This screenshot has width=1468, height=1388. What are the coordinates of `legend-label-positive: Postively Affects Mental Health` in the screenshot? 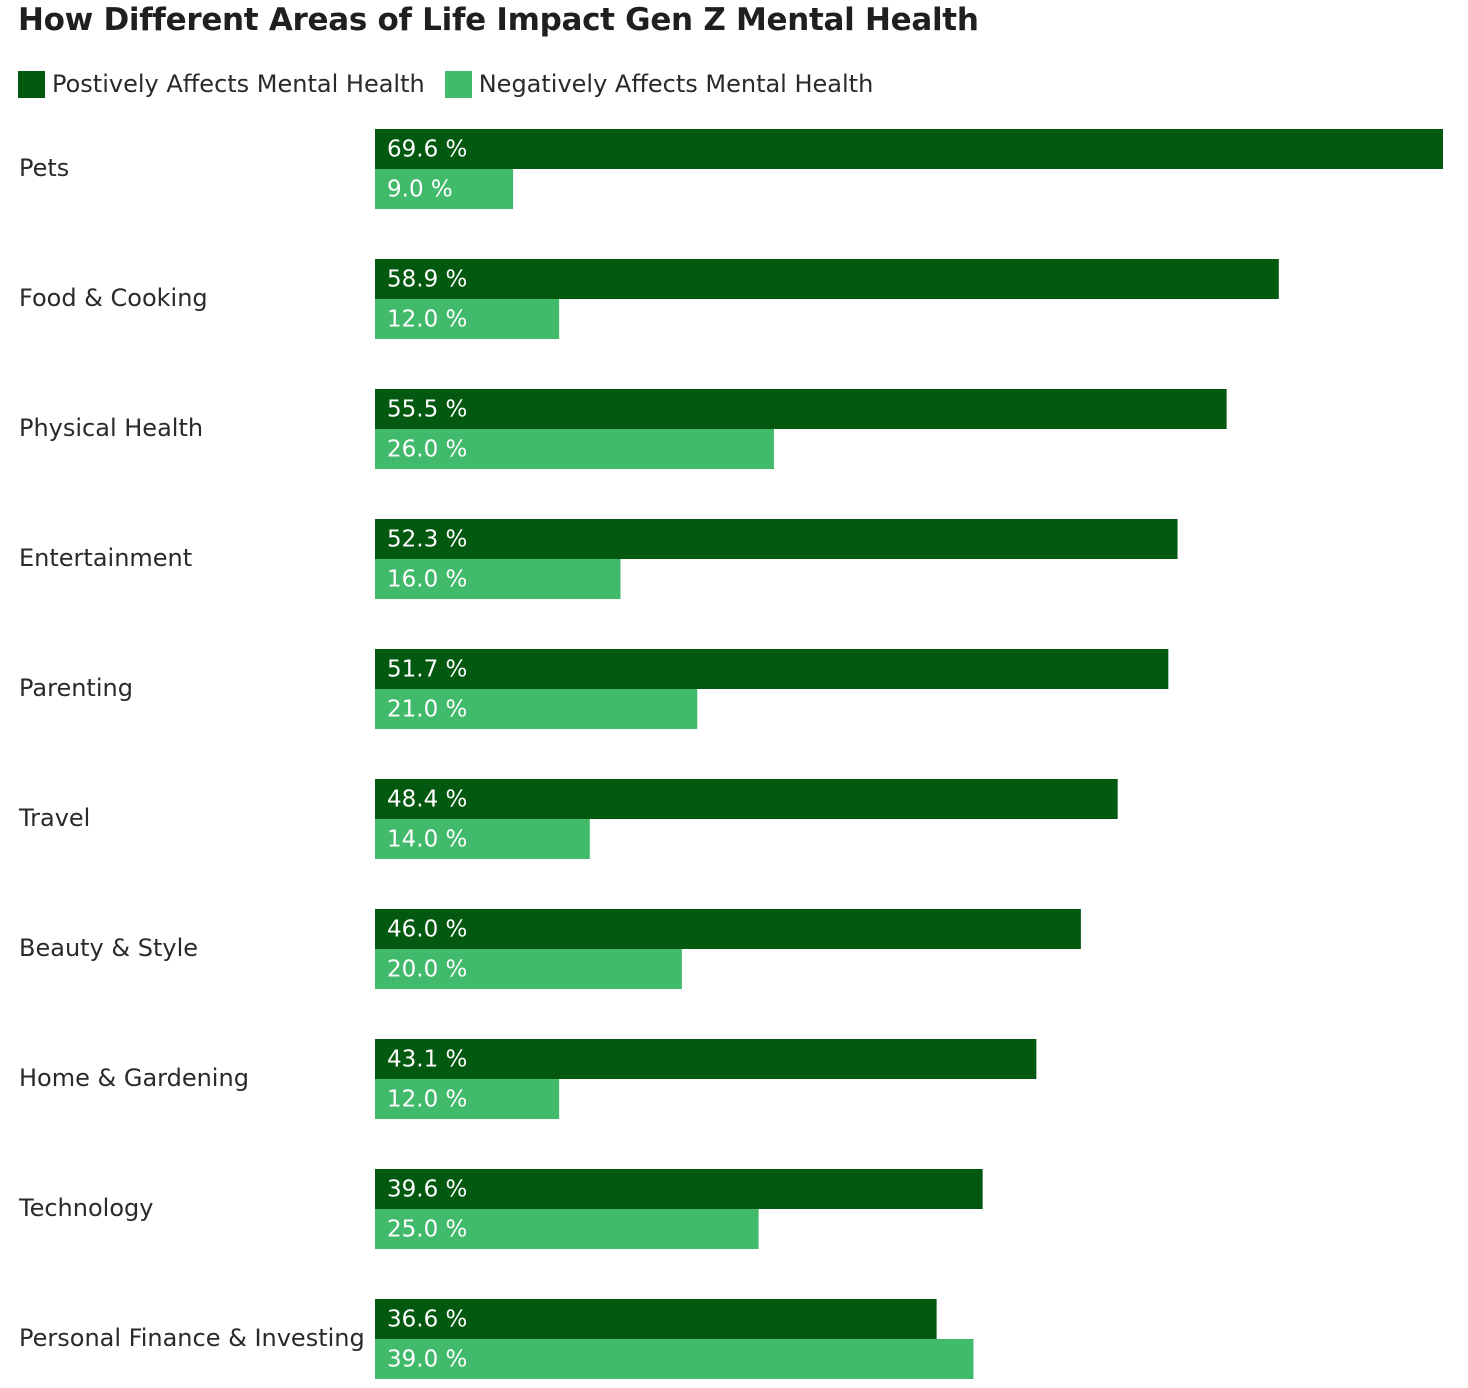 It's located at (238, 84).